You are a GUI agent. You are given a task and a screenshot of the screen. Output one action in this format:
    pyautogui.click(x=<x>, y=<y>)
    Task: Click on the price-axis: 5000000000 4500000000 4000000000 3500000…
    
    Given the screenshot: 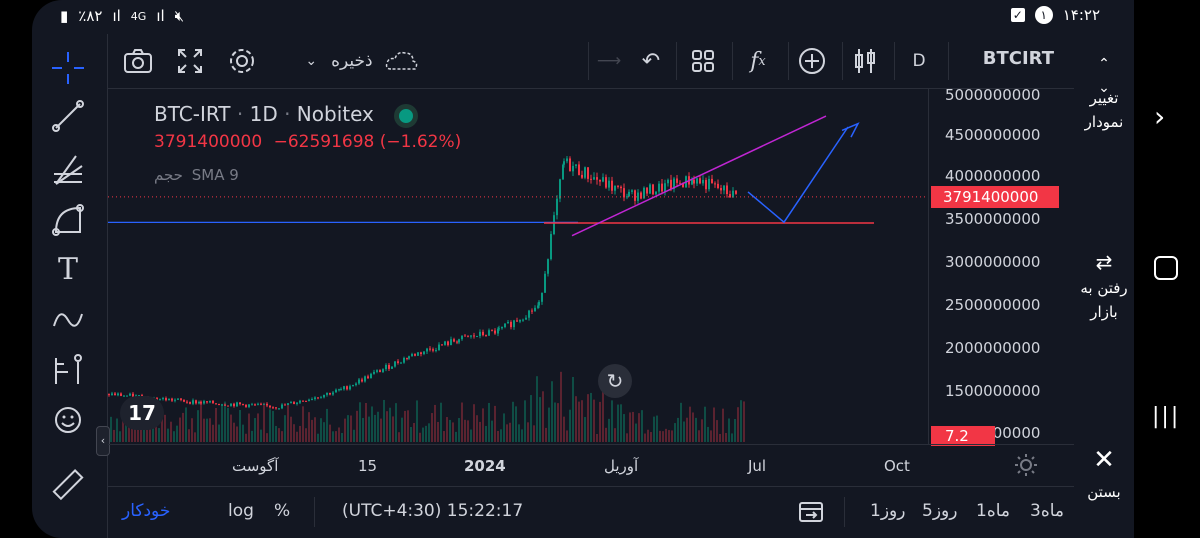 What is the action you would take?
    pyautogui.click(x=1001, y=266)
    